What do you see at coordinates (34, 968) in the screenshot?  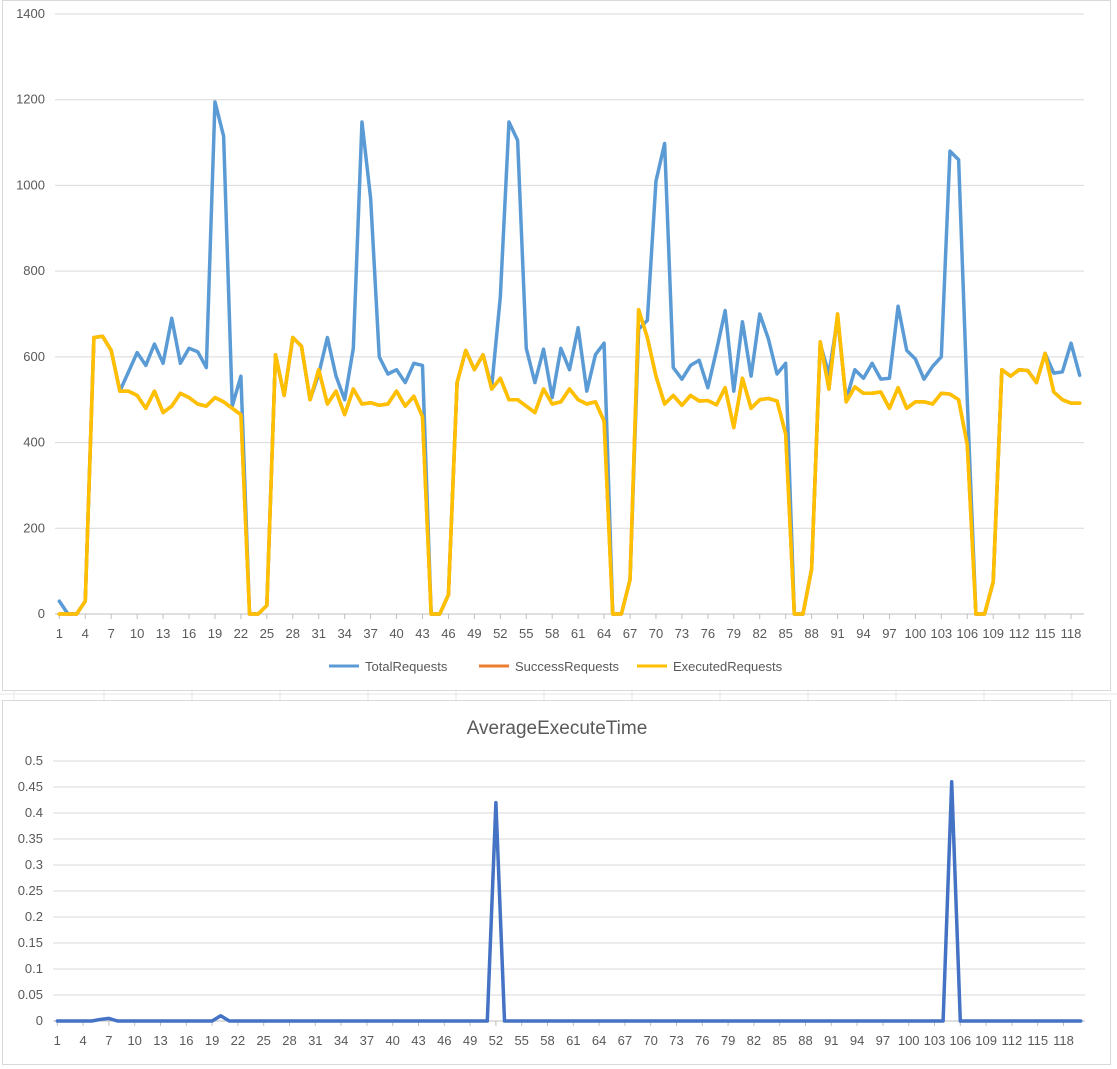 I see `y-tick-label: 0.1` at bounding box center [34, 968].